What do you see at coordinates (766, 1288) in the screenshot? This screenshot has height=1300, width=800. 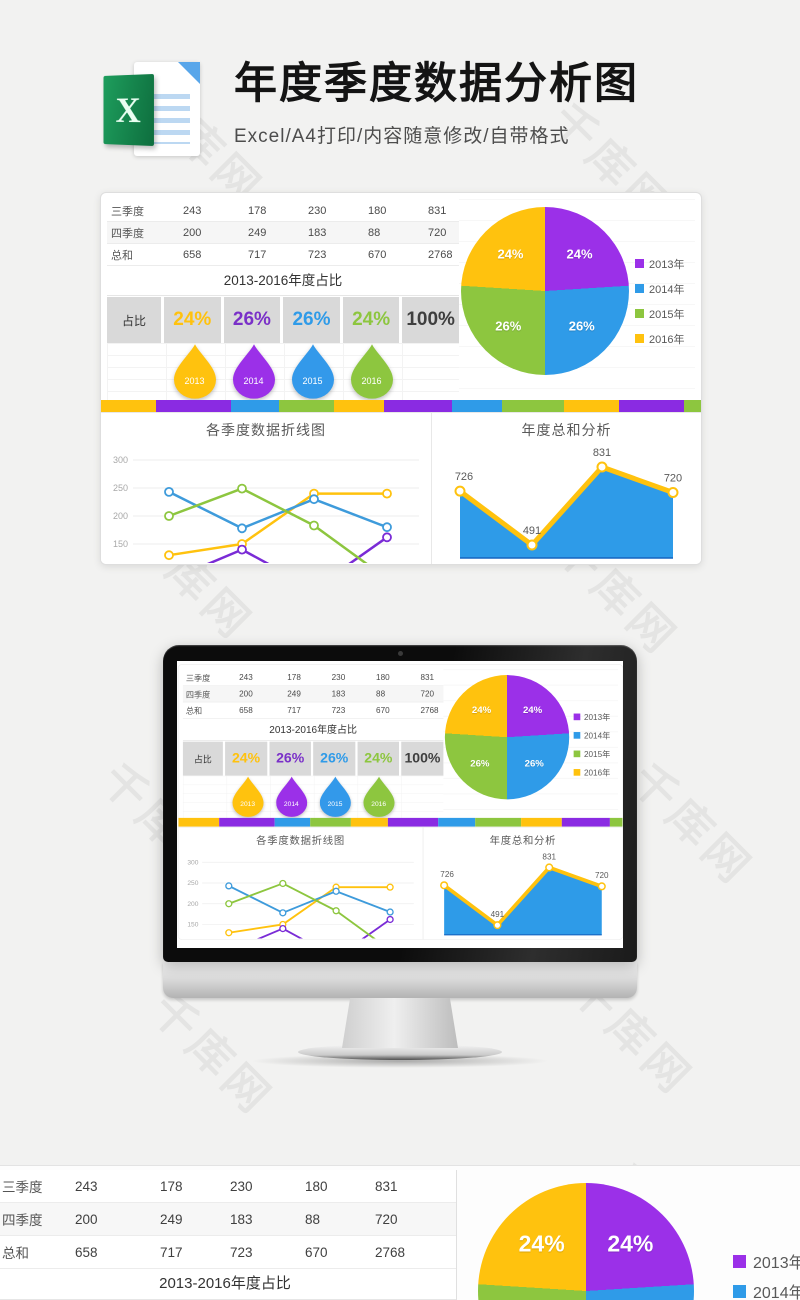 I see `legend-item: 2014年` at bounding box center [766, 1288].